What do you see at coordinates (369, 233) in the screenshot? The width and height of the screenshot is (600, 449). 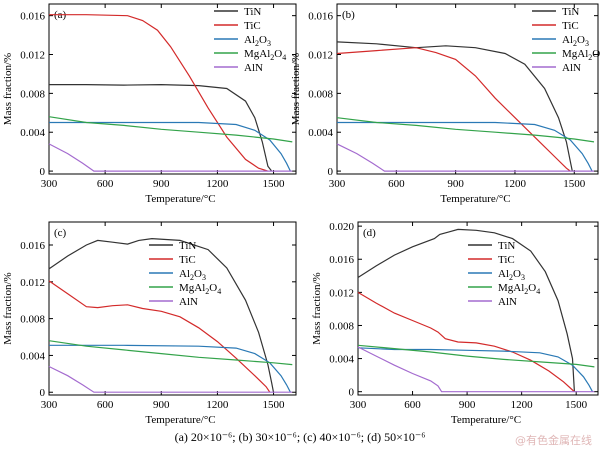 I see `panel-label: (d)` at bounding box center [369, 233].